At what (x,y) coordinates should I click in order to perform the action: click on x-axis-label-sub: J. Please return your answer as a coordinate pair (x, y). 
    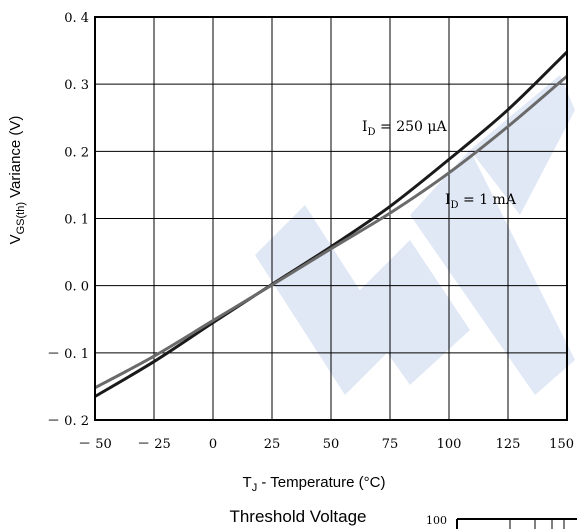
    Looking at the image, I should click on (255, 488).